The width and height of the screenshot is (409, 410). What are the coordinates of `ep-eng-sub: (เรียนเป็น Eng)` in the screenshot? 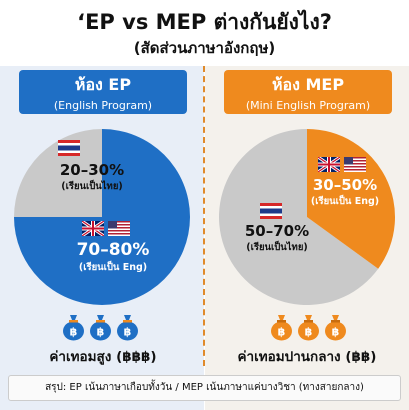 It's located at (113, 267).